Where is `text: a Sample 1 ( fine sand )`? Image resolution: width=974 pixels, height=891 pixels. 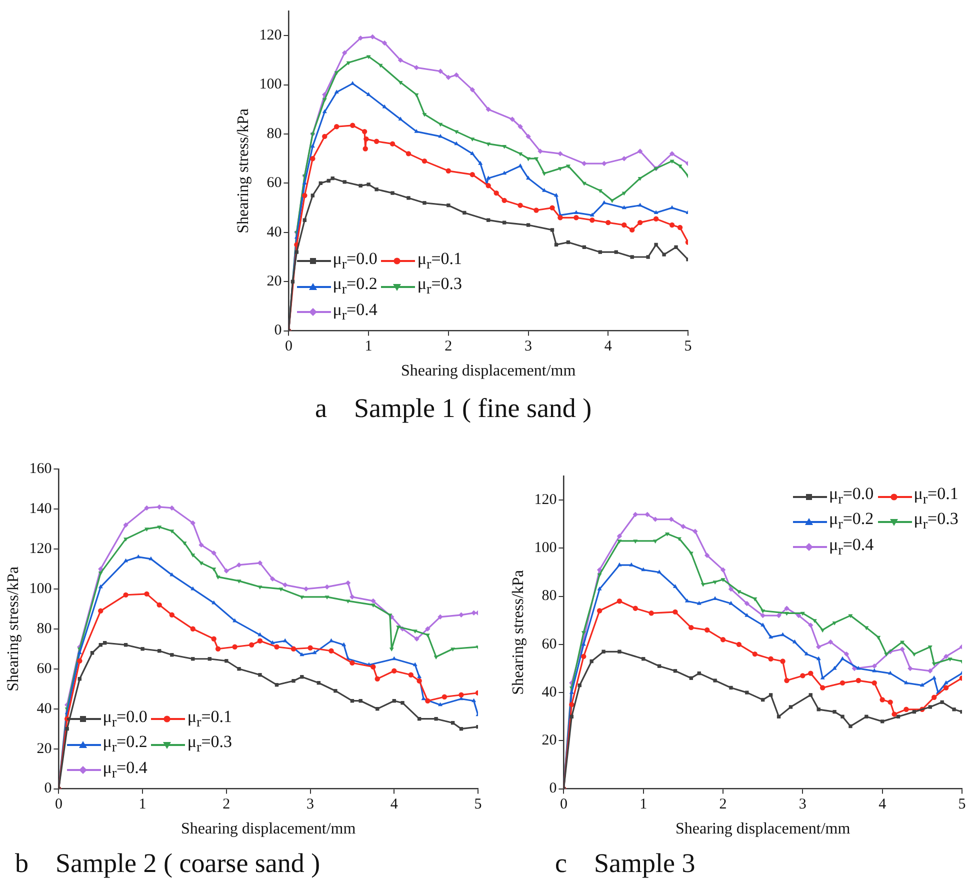
text: a Sample 1 ( fine sand ) is located at coordinates (453, 408).